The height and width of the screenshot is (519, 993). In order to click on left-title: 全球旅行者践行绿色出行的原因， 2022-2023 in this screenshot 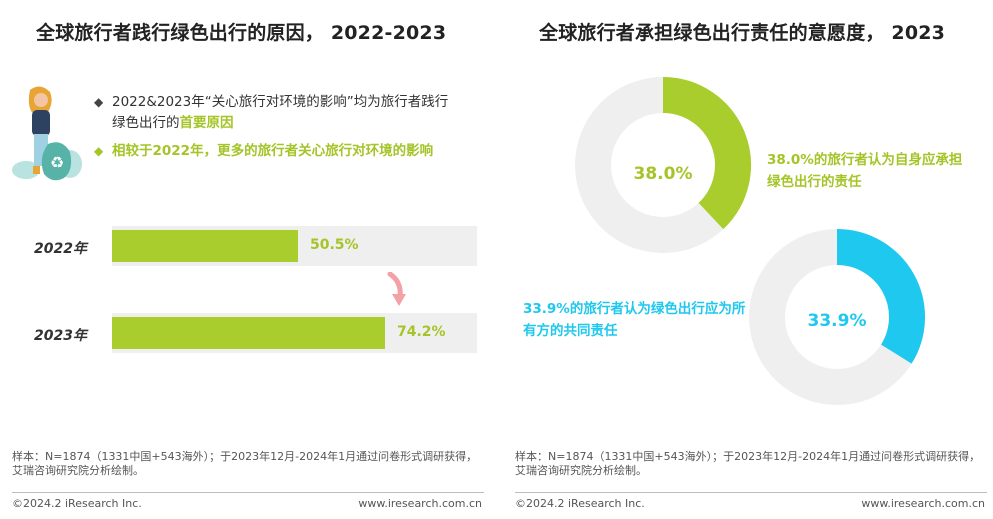, I will do `click(241, 33)`.